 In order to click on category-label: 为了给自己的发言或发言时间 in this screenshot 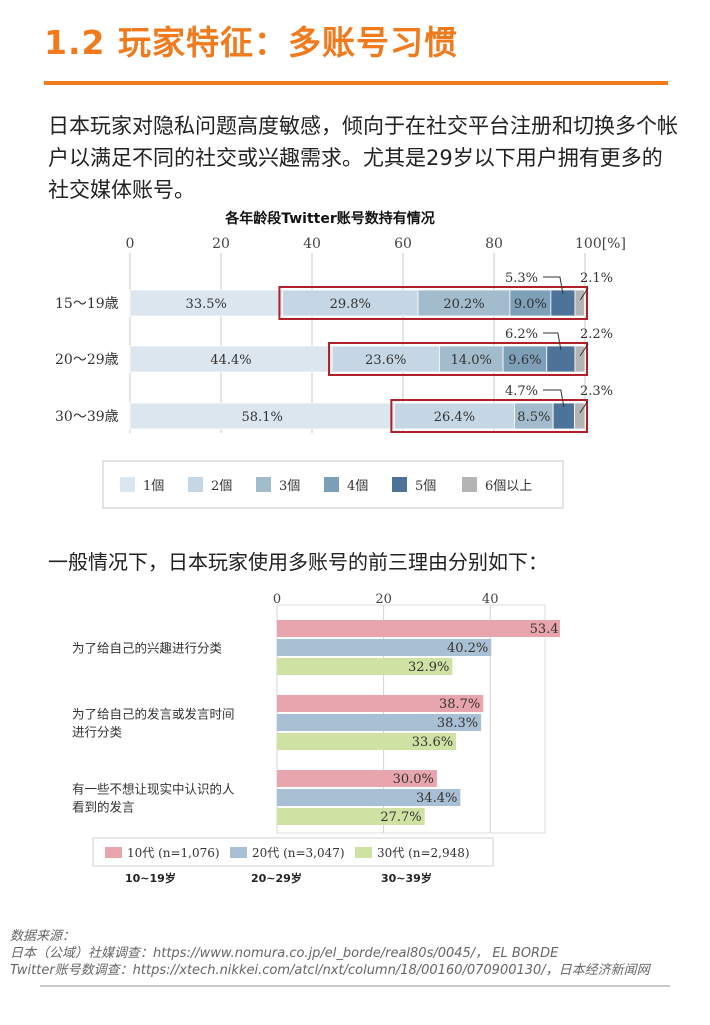, I will do `click(153, 714)`.